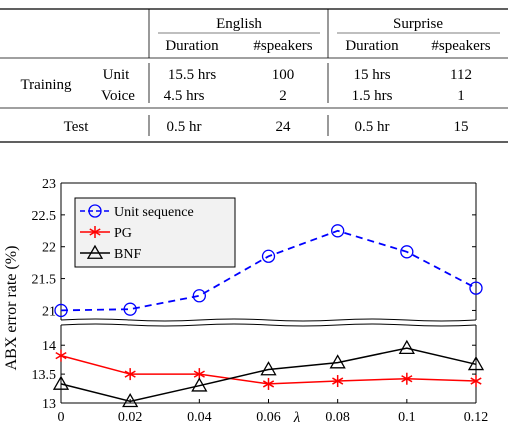  I want to click on cell: 15, so click(461, 127).